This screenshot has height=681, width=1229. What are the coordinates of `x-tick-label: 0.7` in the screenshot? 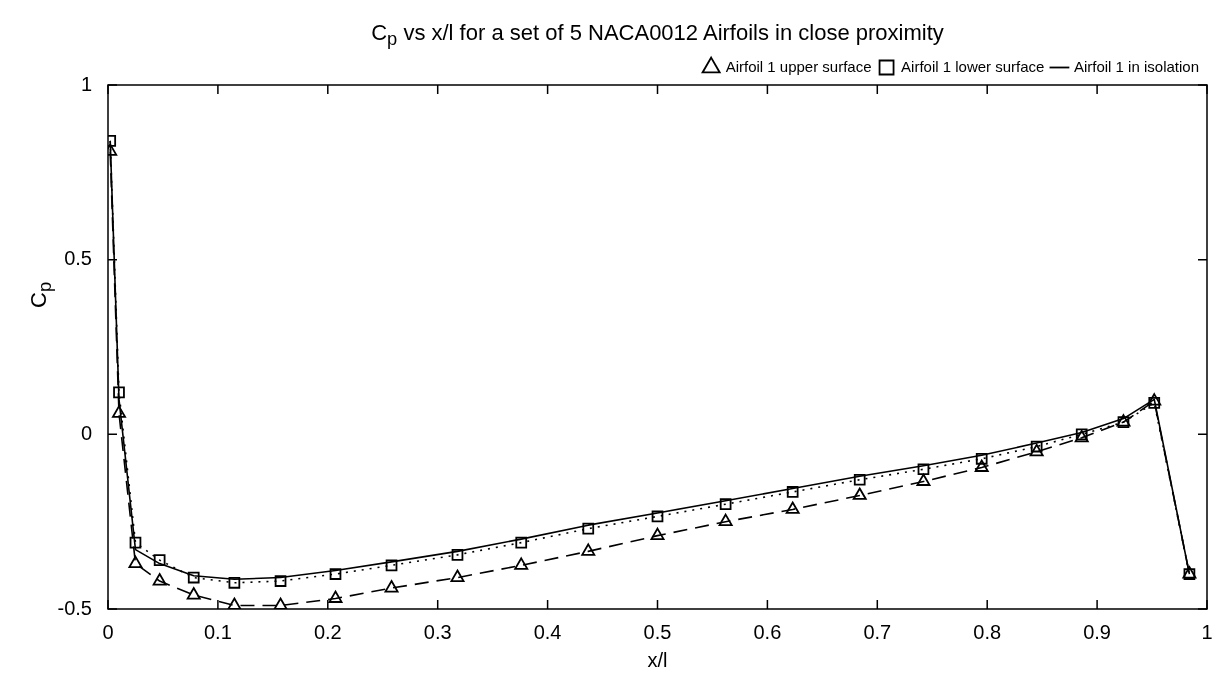 It's located at (877, 631).